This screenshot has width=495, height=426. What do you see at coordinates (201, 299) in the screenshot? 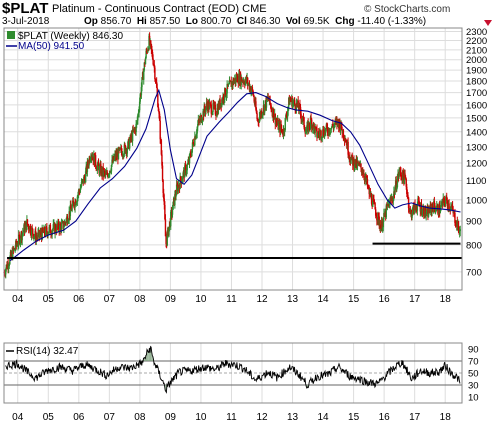
I see `price-x-tick-label: 10` at bounding box center [201, 299].